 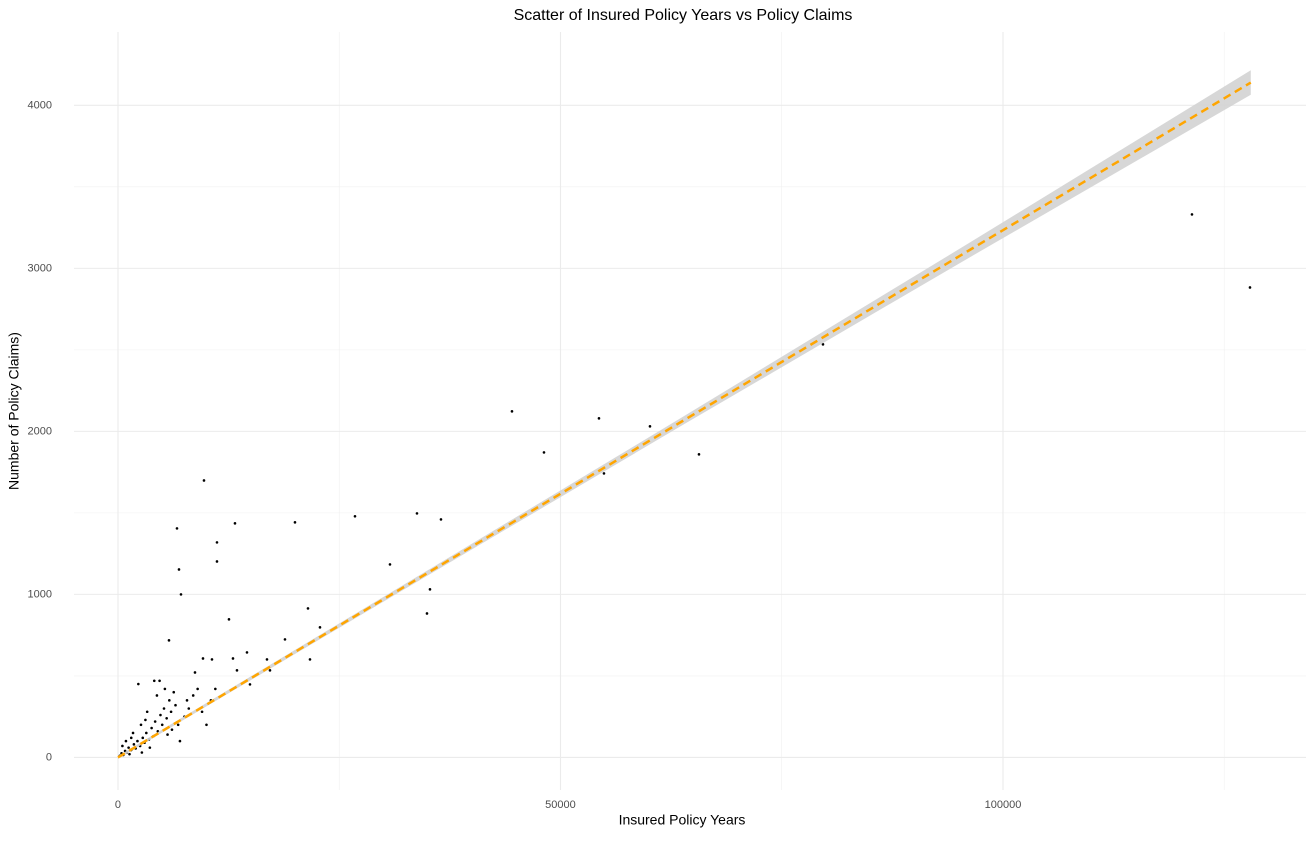 What do you see at coordinates (40, 268) in the screenshot?
I see `y-tick-label: 3000` at bounding box center [40, 268].